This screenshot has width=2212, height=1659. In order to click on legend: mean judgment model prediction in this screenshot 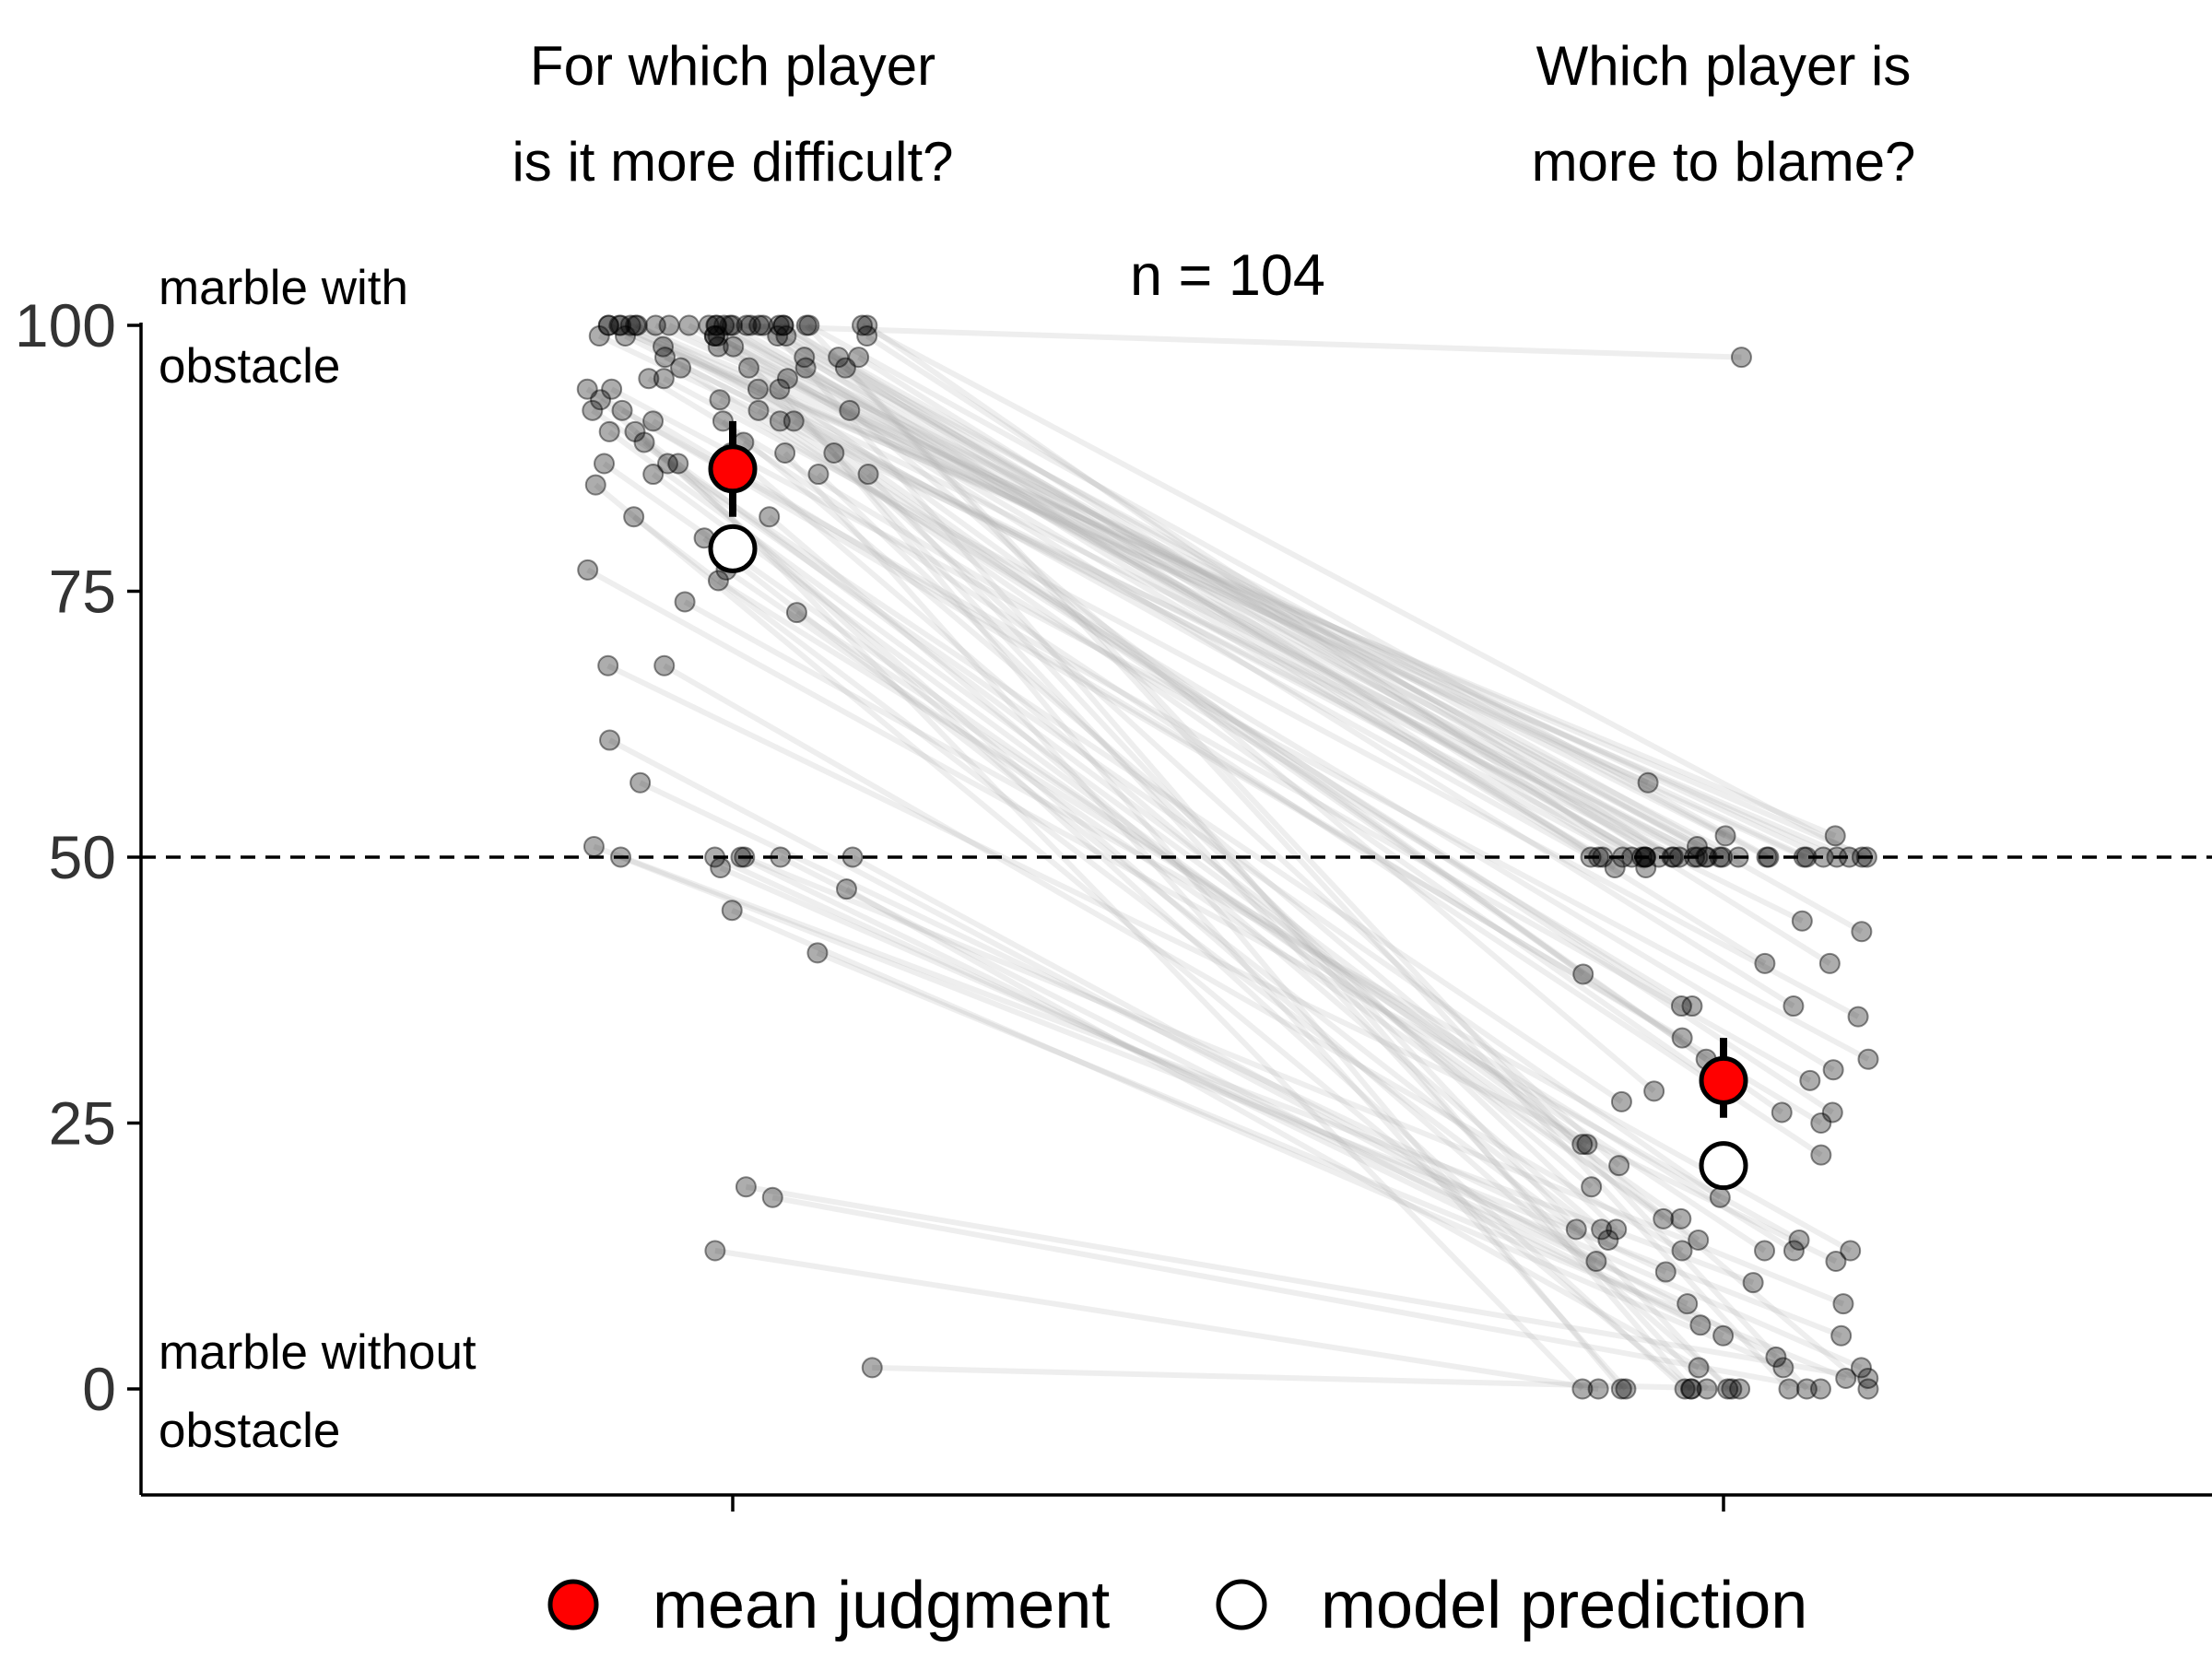, I will do `click(1177, 1605)`.